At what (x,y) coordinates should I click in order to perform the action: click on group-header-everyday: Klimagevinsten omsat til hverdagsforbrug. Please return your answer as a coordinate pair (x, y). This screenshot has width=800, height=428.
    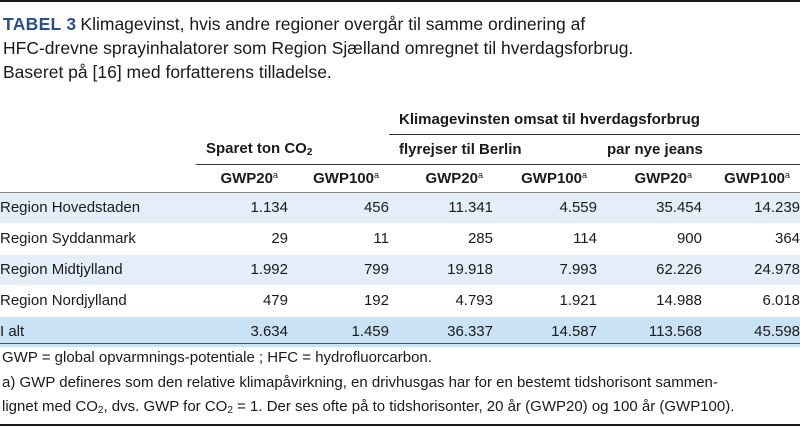
    Looking at the image, I should click on (594, 120).